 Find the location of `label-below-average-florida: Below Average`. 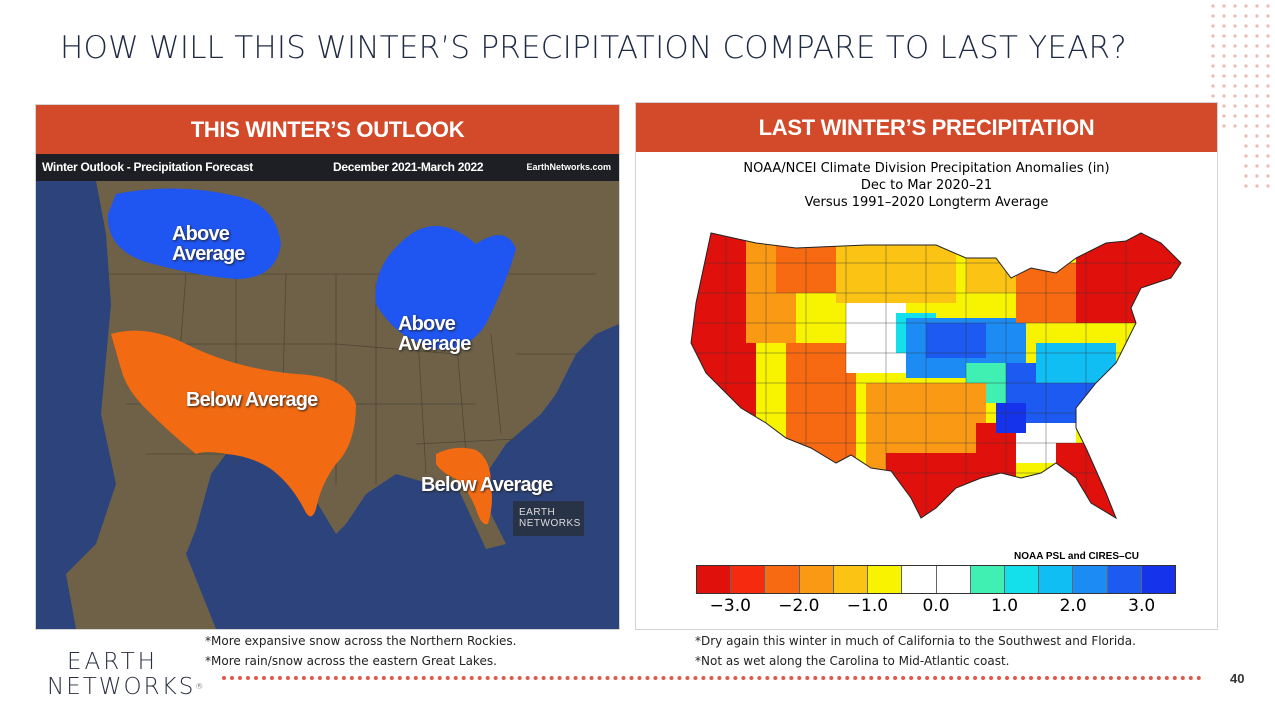

label-below-average-florida: Below Average is located at coordinates (487, 485).